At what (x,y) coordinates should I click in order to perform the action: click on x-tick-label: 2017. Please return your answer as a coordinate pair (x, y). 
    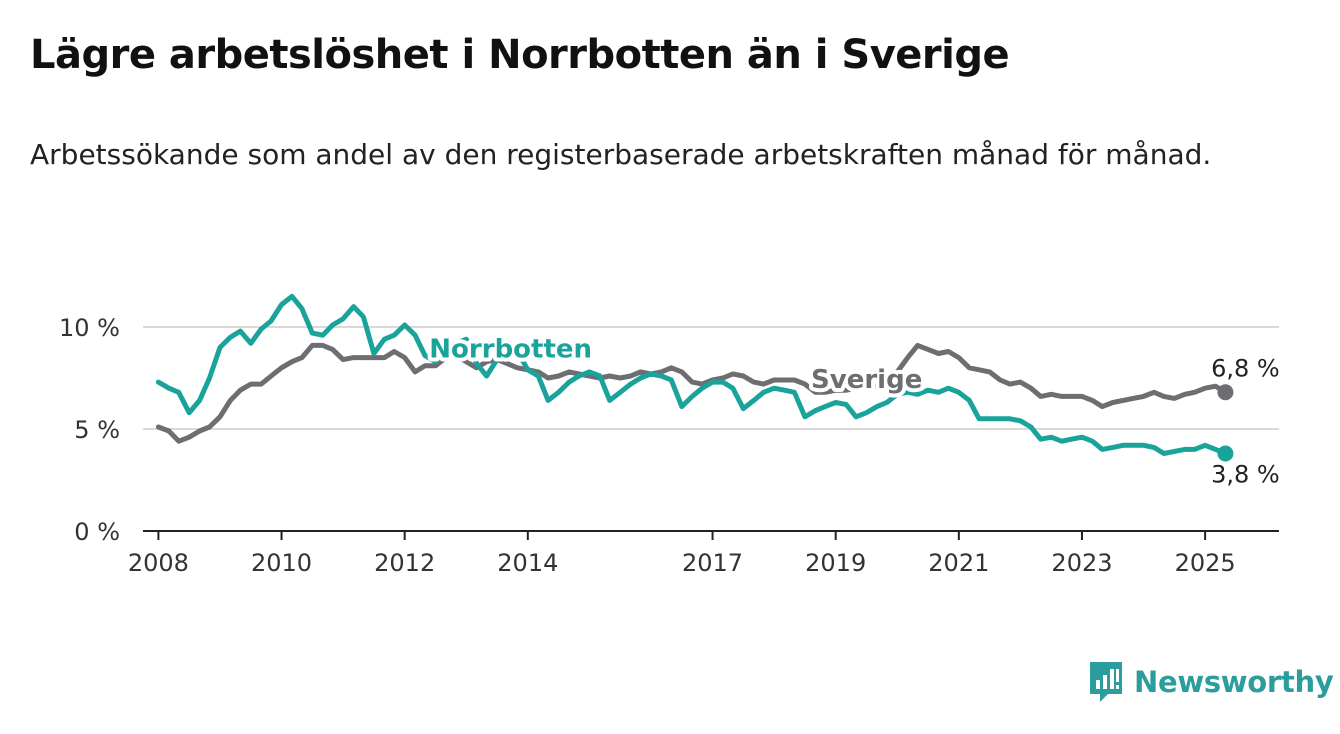
    Looking at the image, I should click on (712, 563).